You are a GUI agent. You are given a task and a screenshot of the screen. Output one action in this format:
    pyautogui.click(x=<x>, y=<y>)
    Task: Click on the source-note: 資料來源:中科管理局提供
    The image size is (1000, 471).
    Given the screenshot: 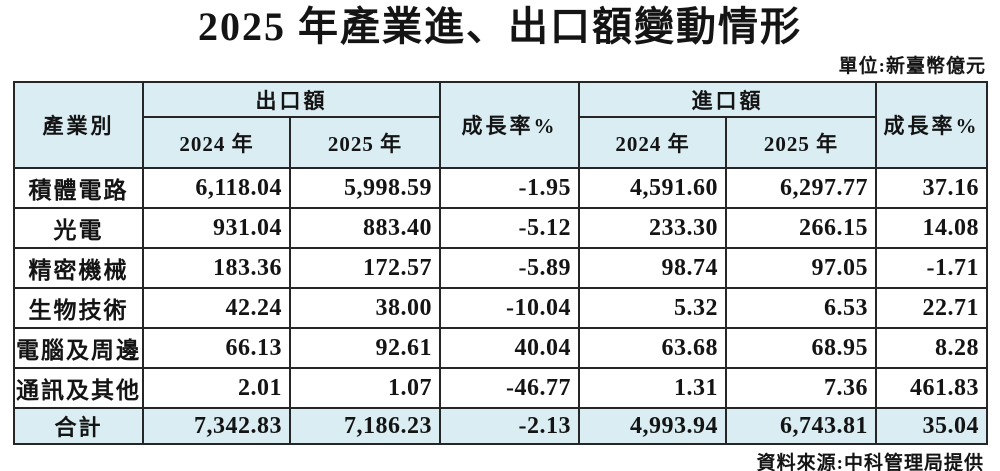 What is the action you would take?
    pyautogui.click(x=870, y=462)
    